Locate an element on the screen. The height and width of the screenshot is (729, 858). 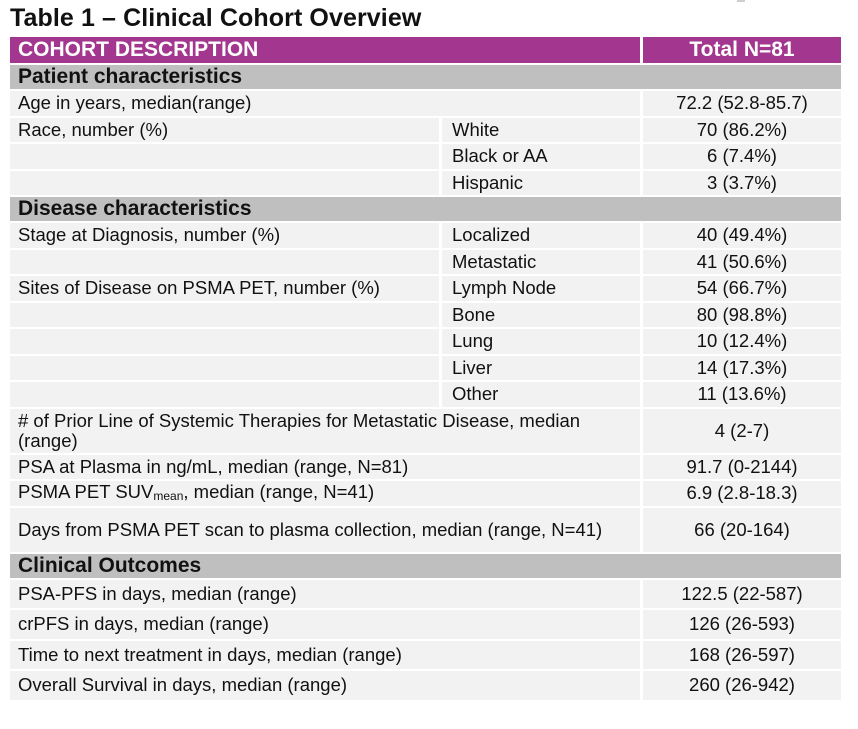
row-value: 91.7 (0-2144) is located at coordinates (742, 466).